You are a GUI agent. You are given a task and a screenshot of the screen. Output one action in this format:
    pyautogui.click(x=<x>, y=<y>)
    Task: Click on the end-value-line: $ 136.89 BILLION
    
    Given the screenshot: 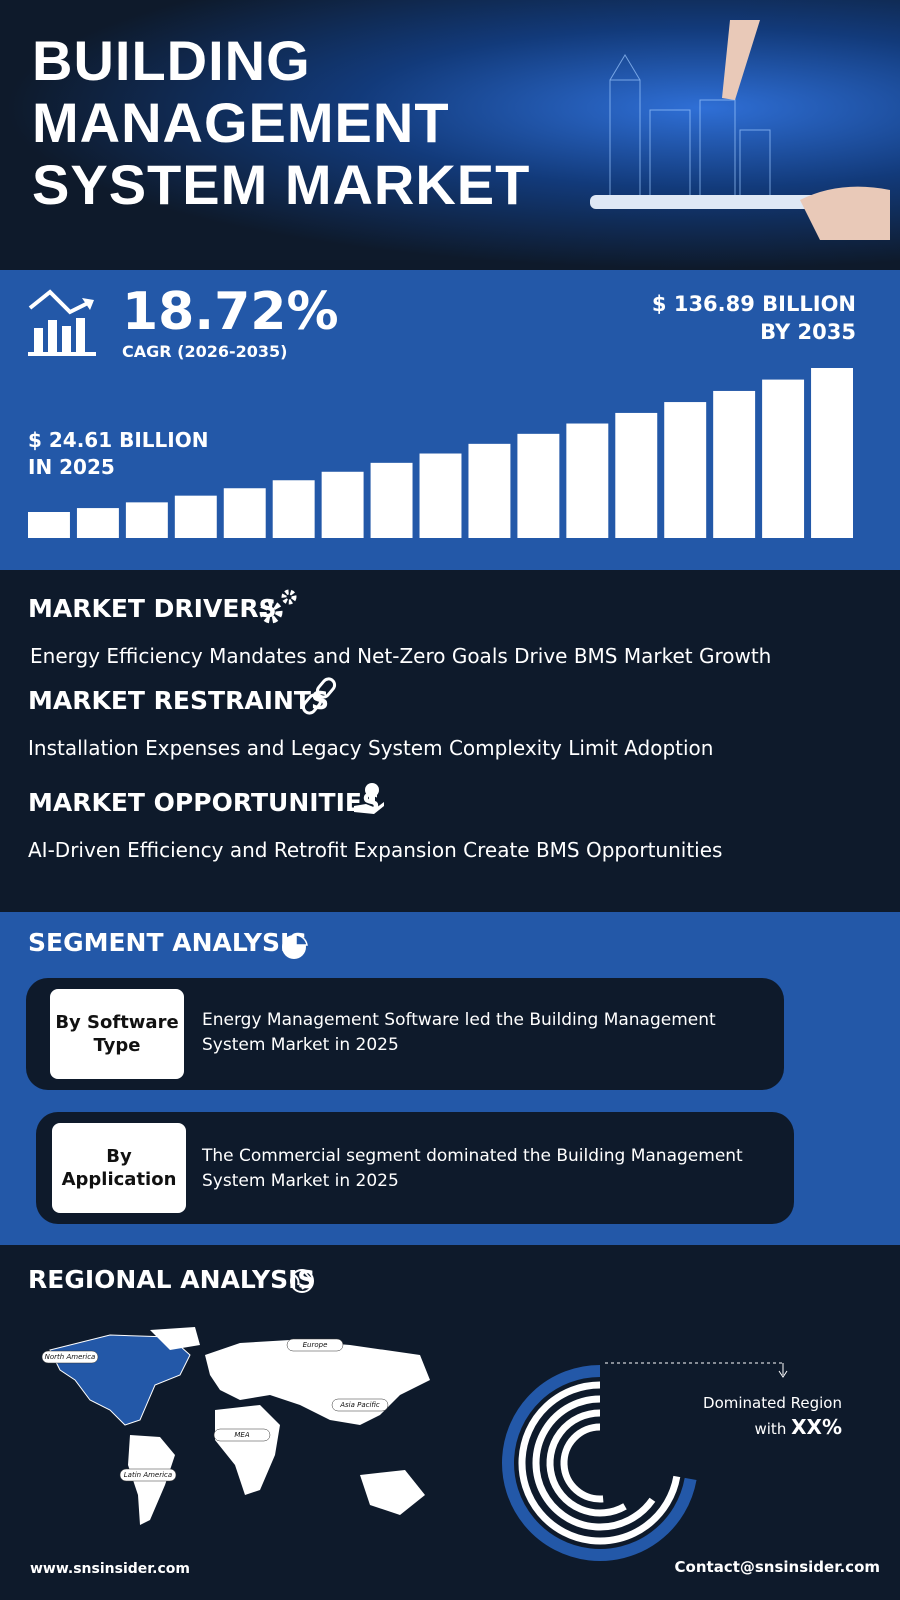 What is the action you would take?
    pyautogui.click(x=753, y=304)
    